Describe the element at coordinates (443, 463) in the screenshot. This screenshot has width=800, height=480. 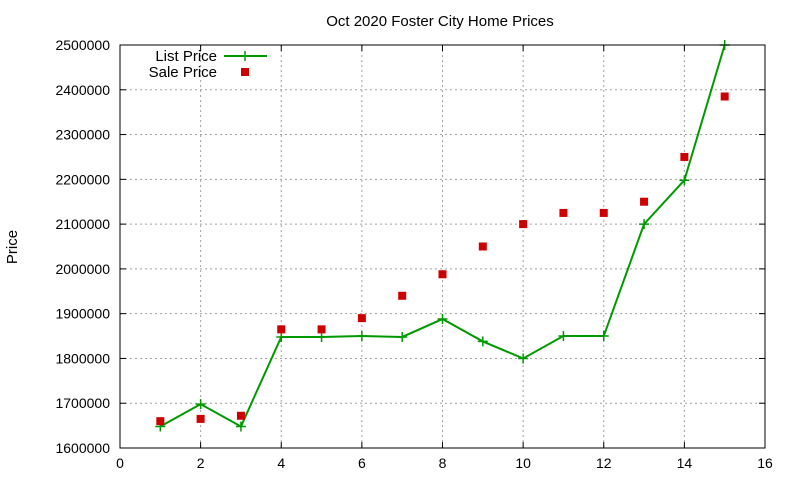
I see `x-tick-label: 8` at that location.